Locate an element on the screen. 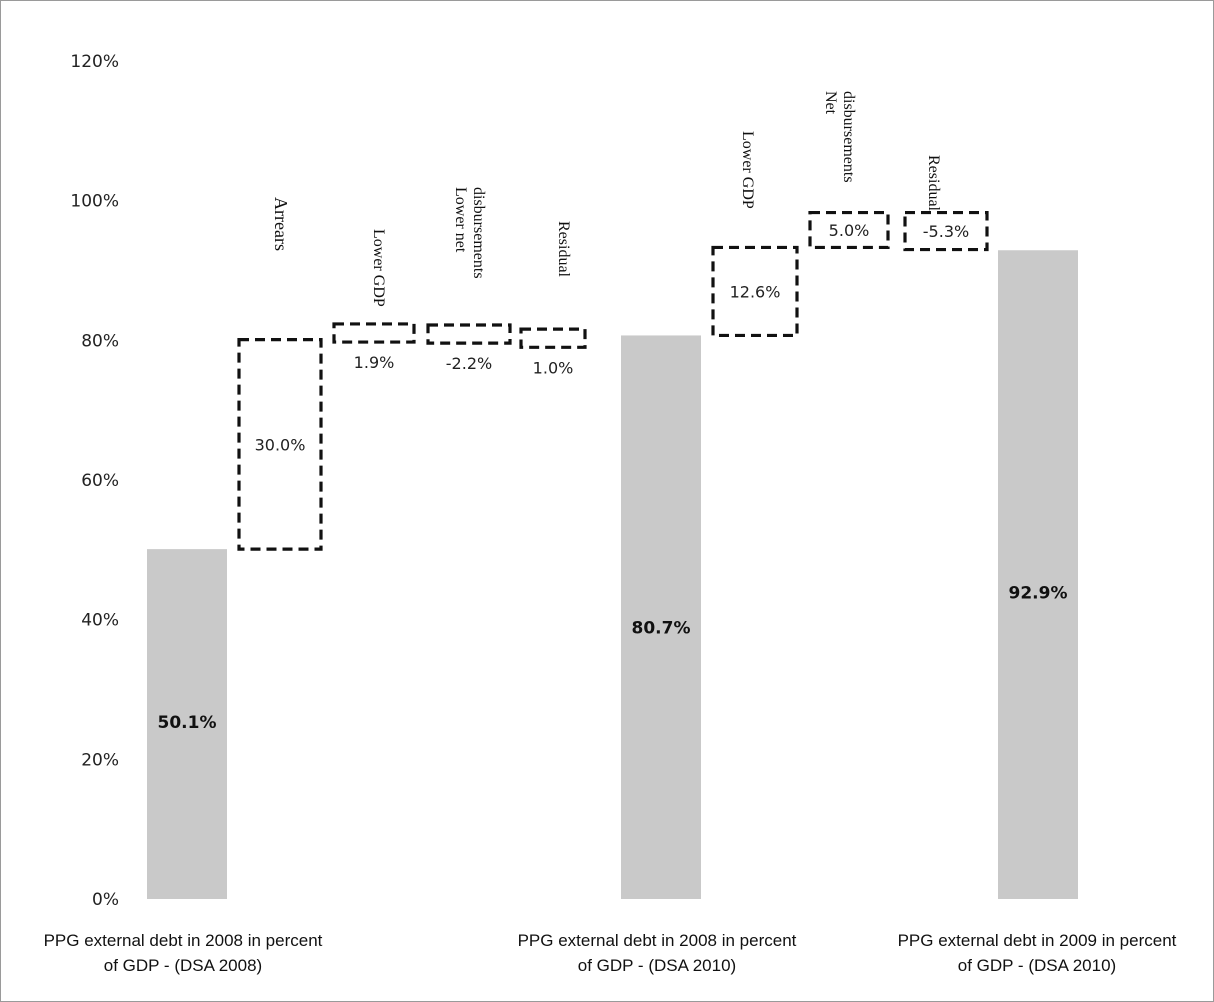 The width and height of the screenshot is (1214, 1002). y-tick-label: 120% is located at coordinates (94, 62).